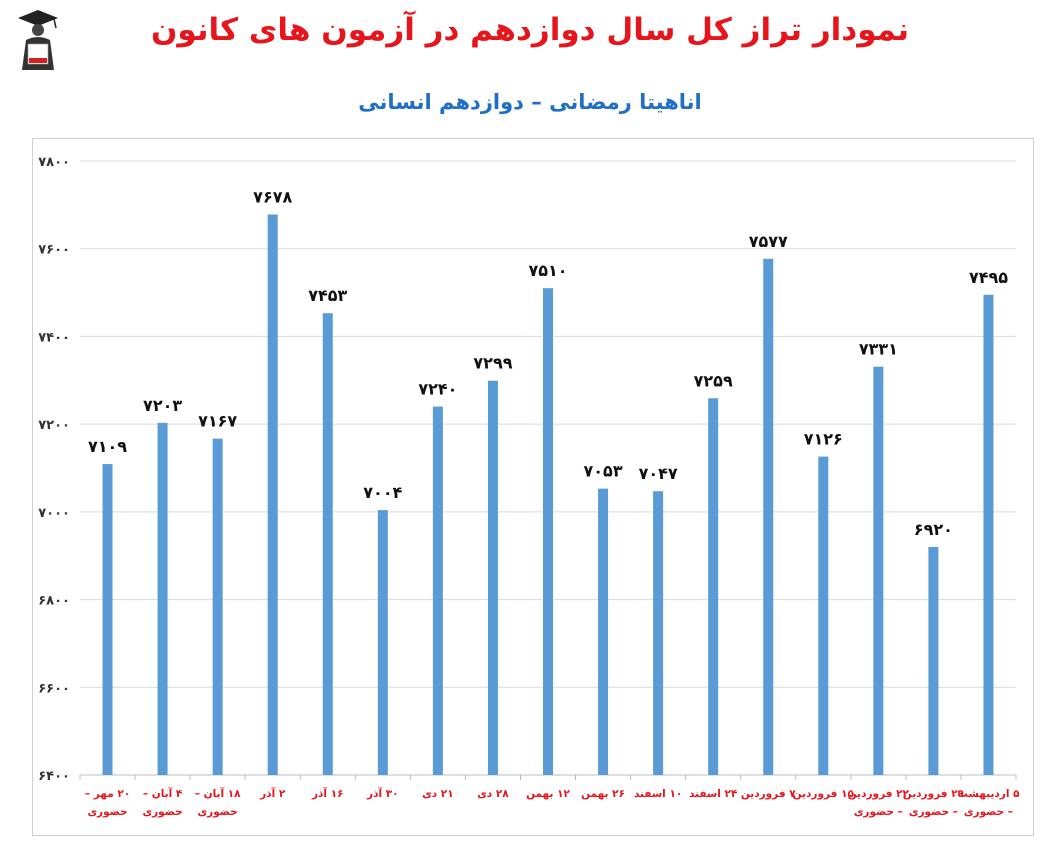  Describe the element at coordinates (54, 688) in the screenshot. I see `y-tick-label: ۶۶۰۰` at that location.